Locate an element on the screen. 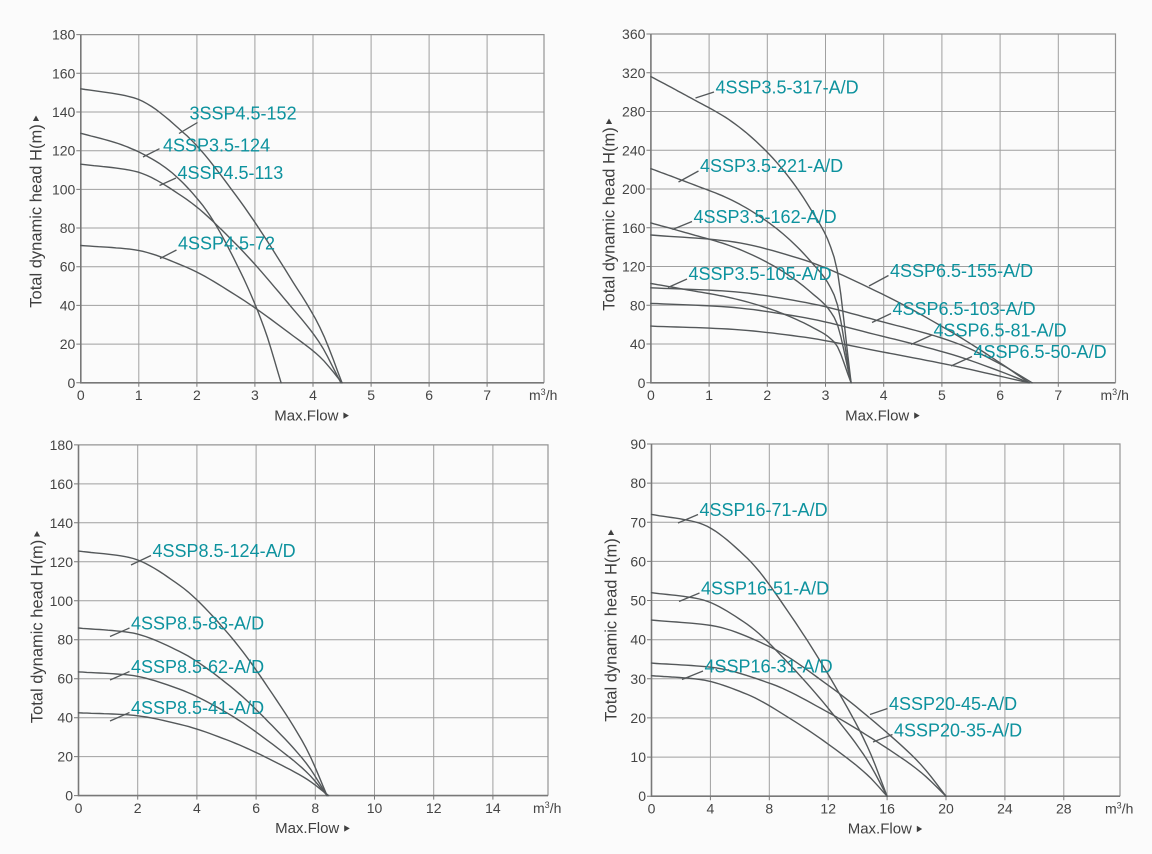 This screenshot has width=1152, height=854. svg-text: 4SSP20-35-A/D is located at coordinates (958, 731).